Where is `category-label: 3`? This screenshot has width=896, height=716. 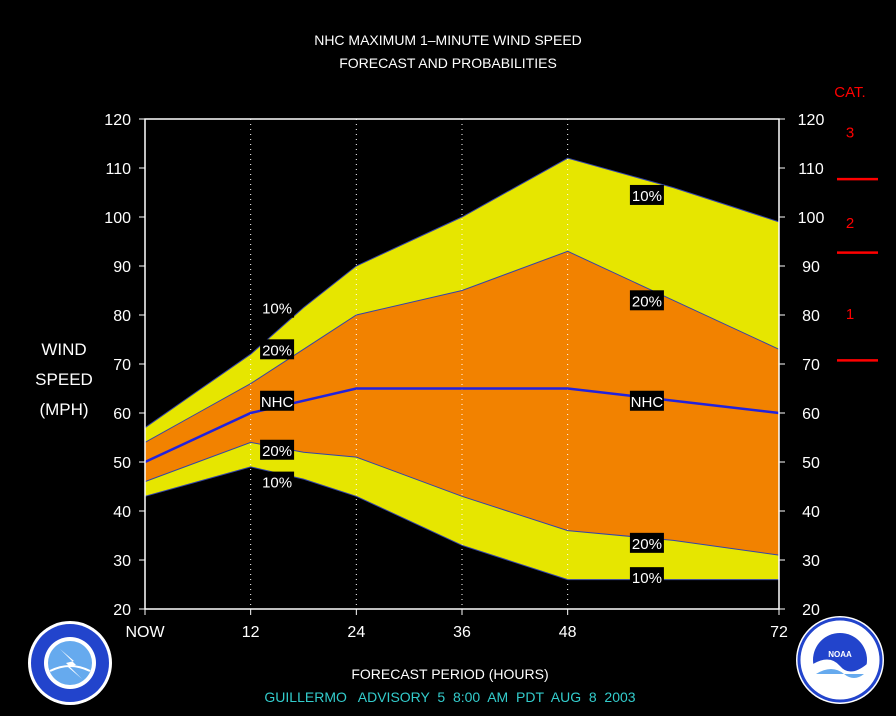 category-label: 3 is located at coordinates (850, 133).